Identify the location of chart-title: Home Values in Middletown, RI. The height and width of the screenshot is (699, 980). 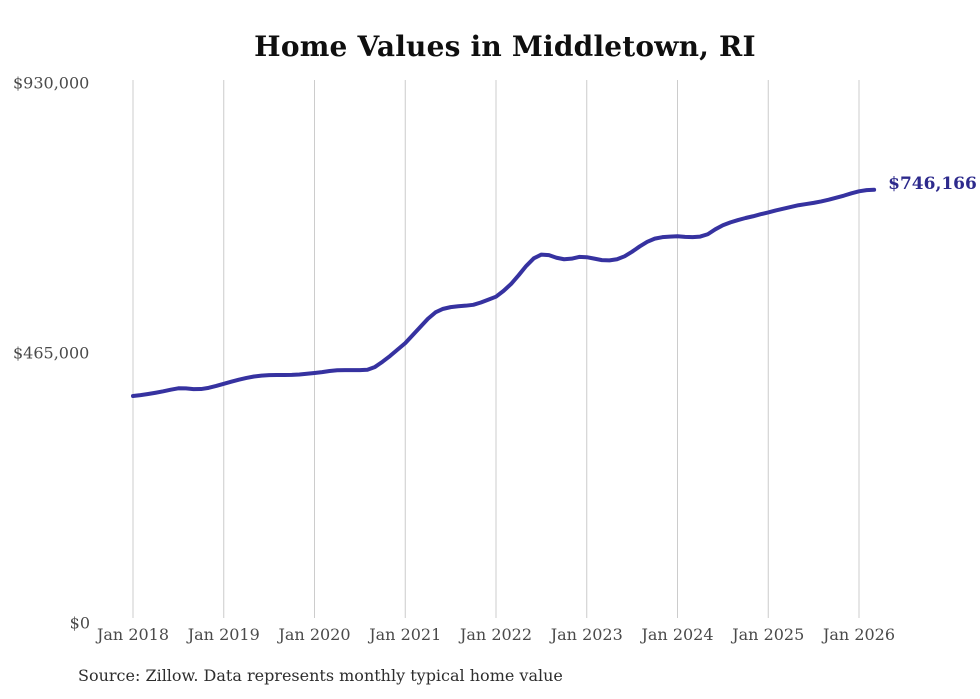
(505, 46).